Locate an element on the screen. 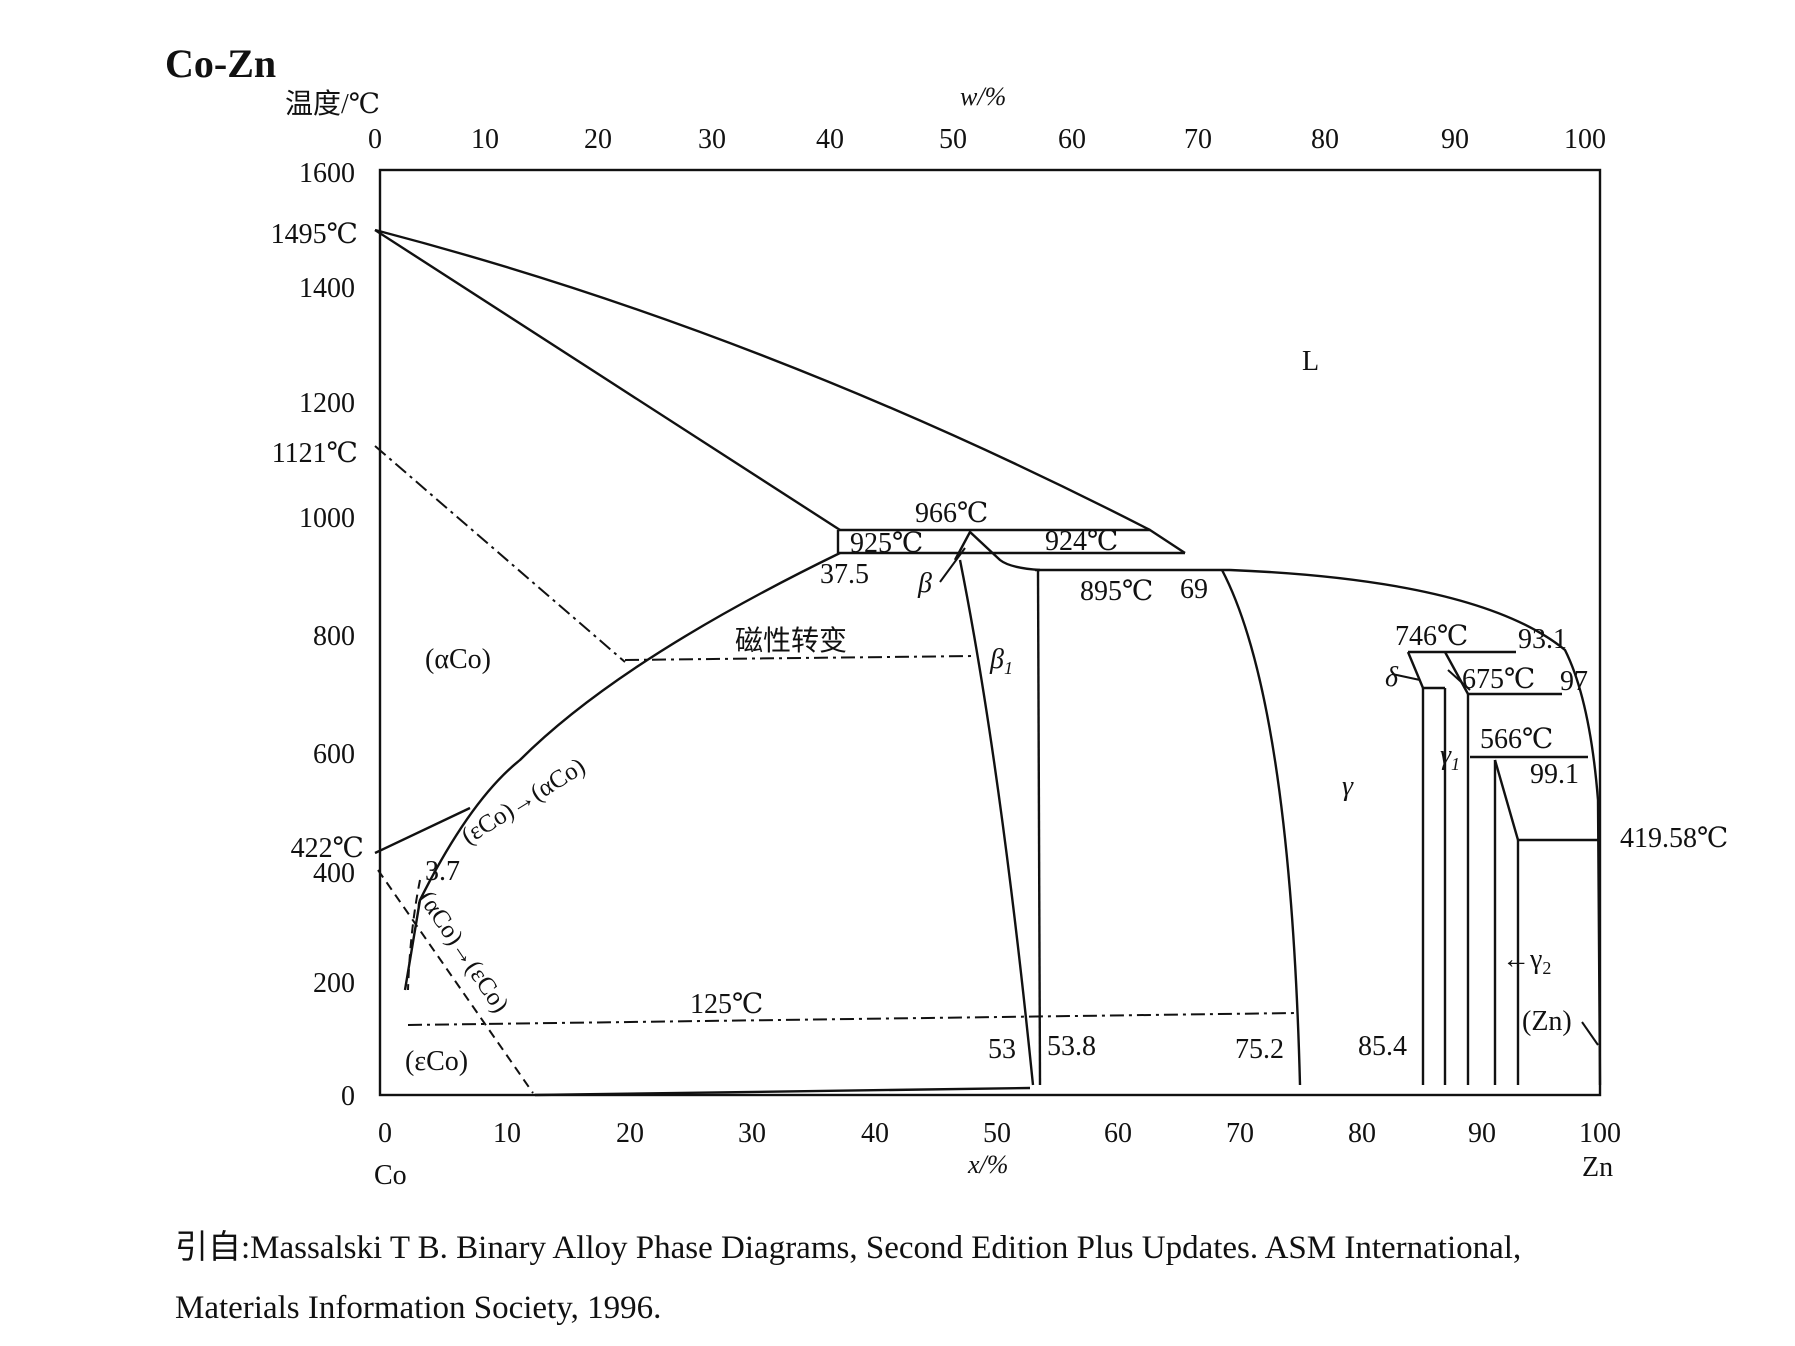  delta-label: δ is located at coordinates (1392, 677).